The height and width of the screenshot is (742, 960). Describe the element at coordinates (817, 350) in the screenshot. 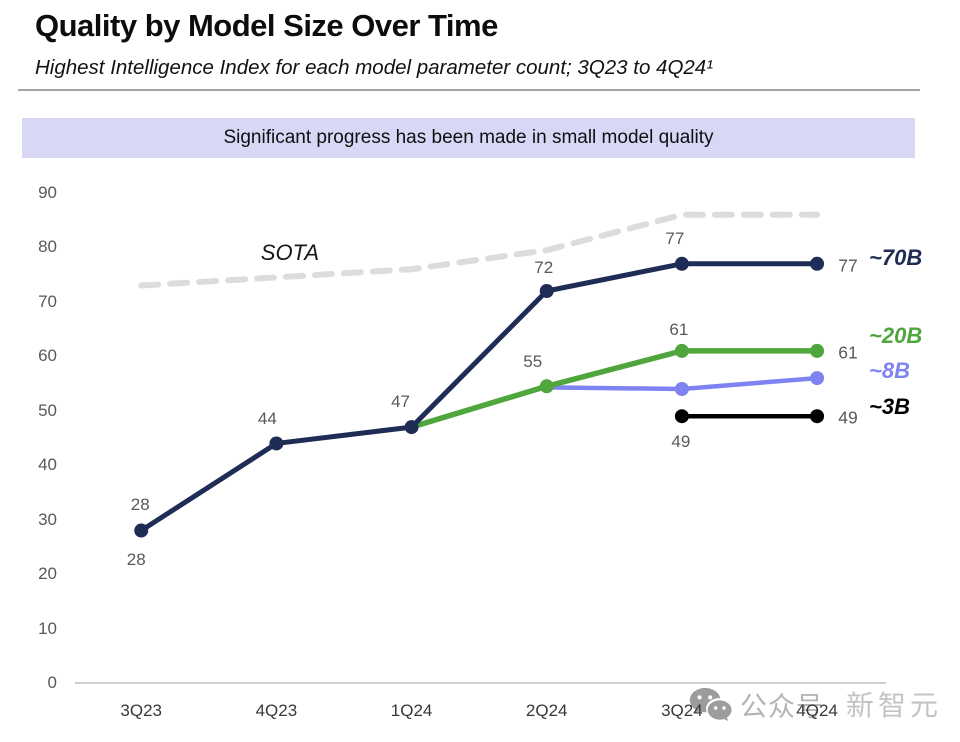

I see `data-point-~20B-4Q24` at that location.